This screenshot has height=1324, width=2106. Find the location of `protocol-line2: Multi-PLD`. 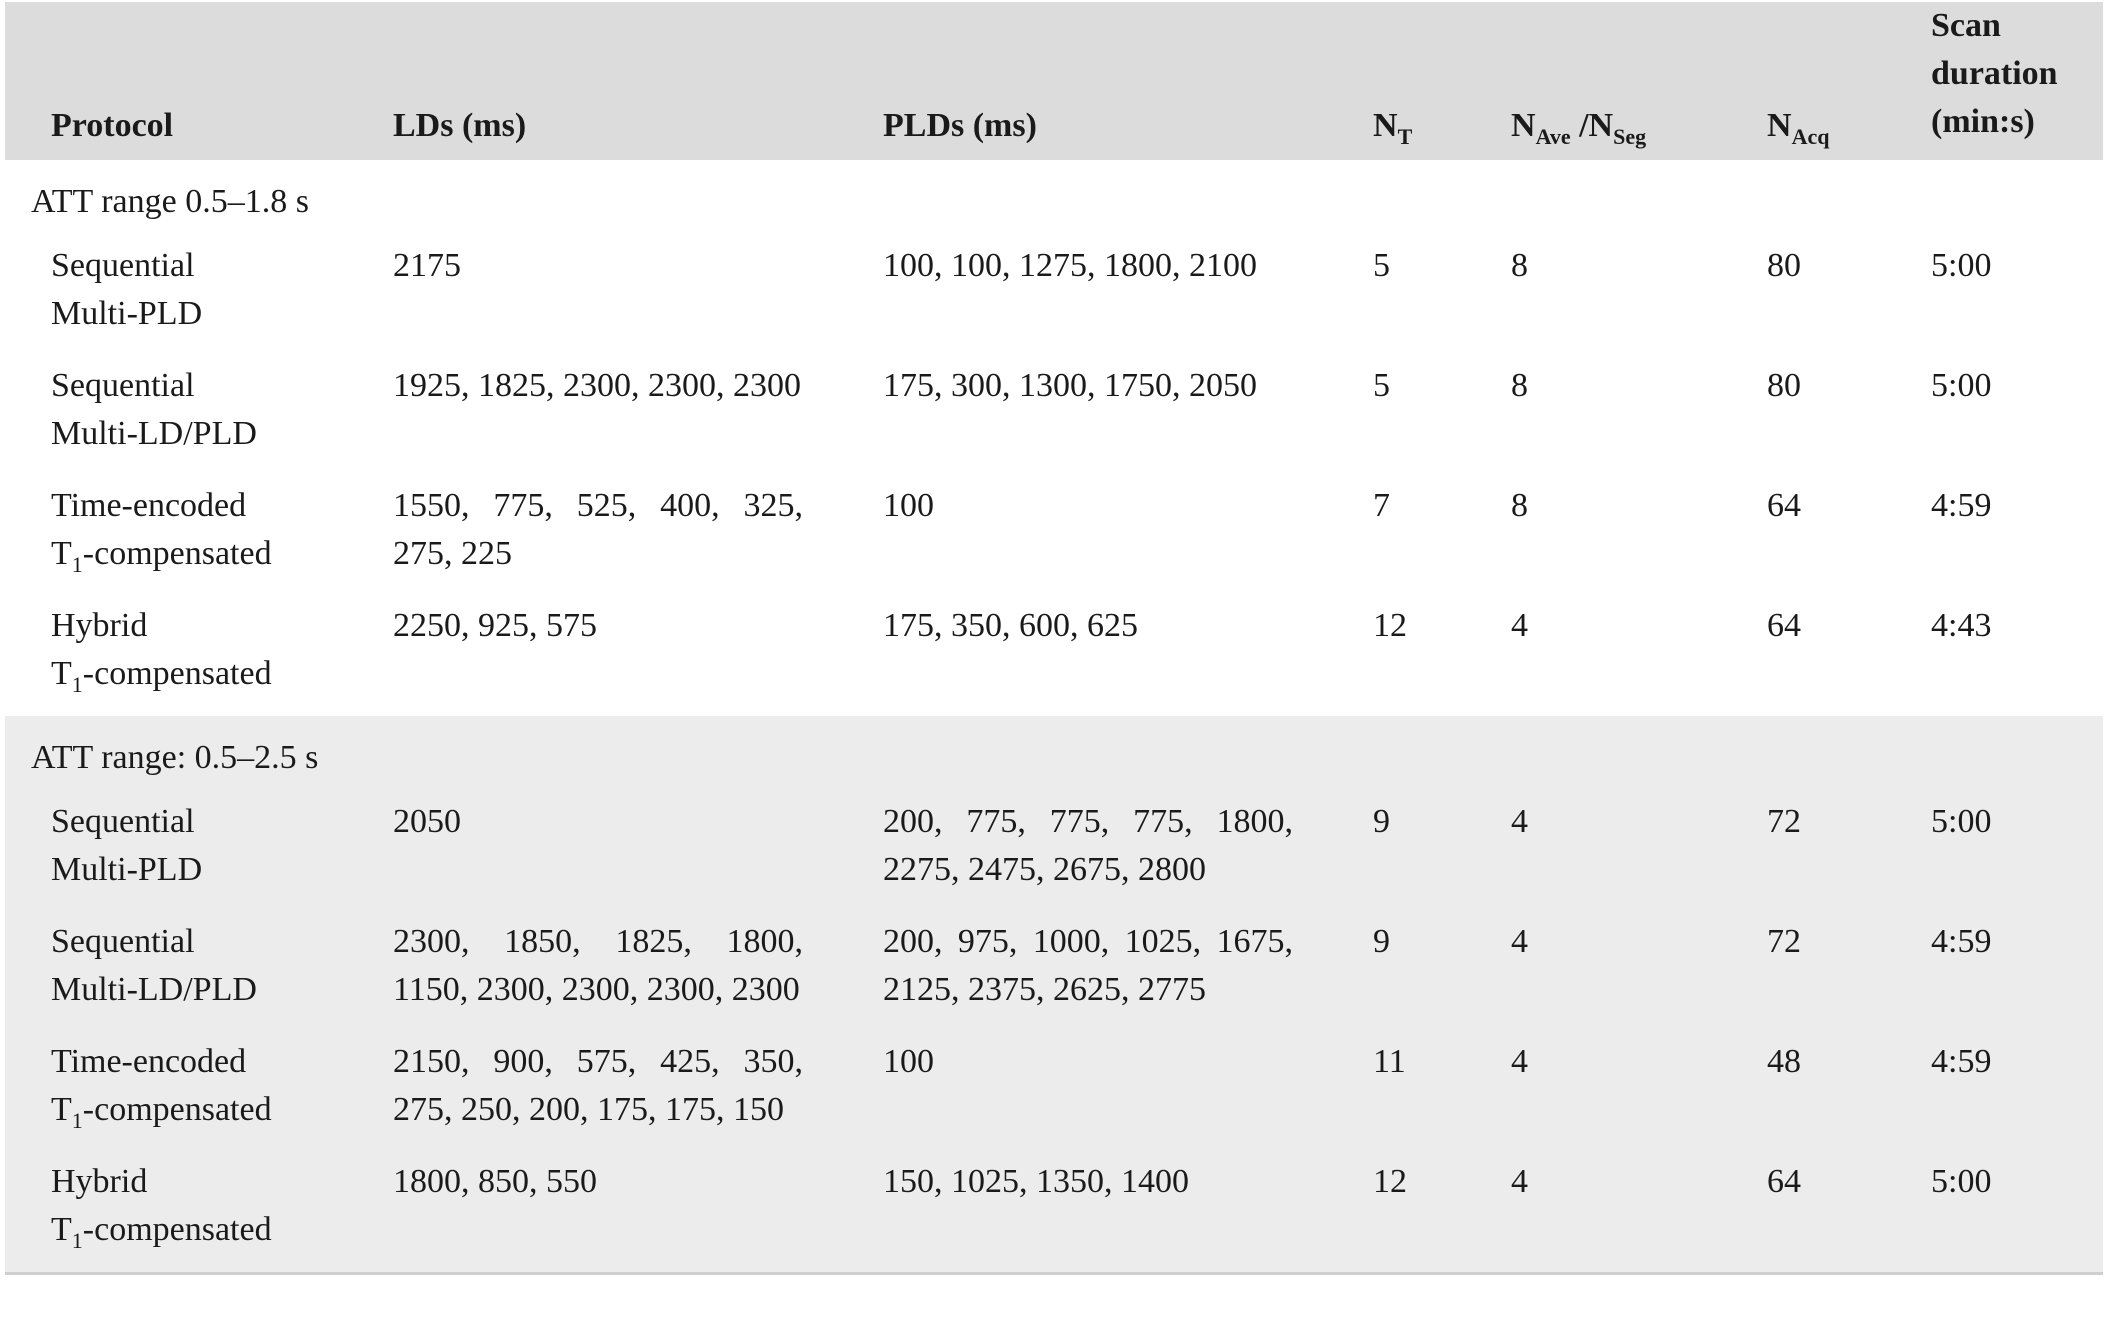

protocol-line2: Multi-PLD is located at coordinates (197, 314).